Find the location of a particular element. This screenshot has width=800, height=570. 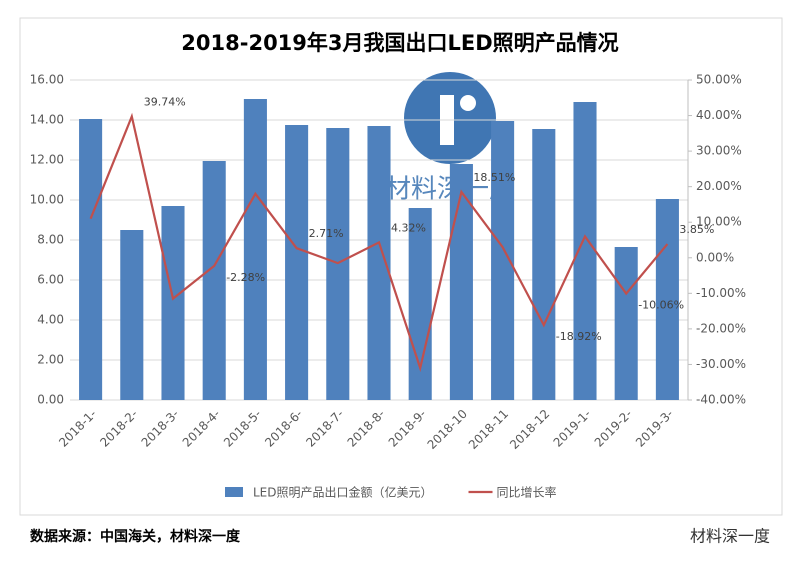

data-label: 3.85% is located at coordinates (696, 229).